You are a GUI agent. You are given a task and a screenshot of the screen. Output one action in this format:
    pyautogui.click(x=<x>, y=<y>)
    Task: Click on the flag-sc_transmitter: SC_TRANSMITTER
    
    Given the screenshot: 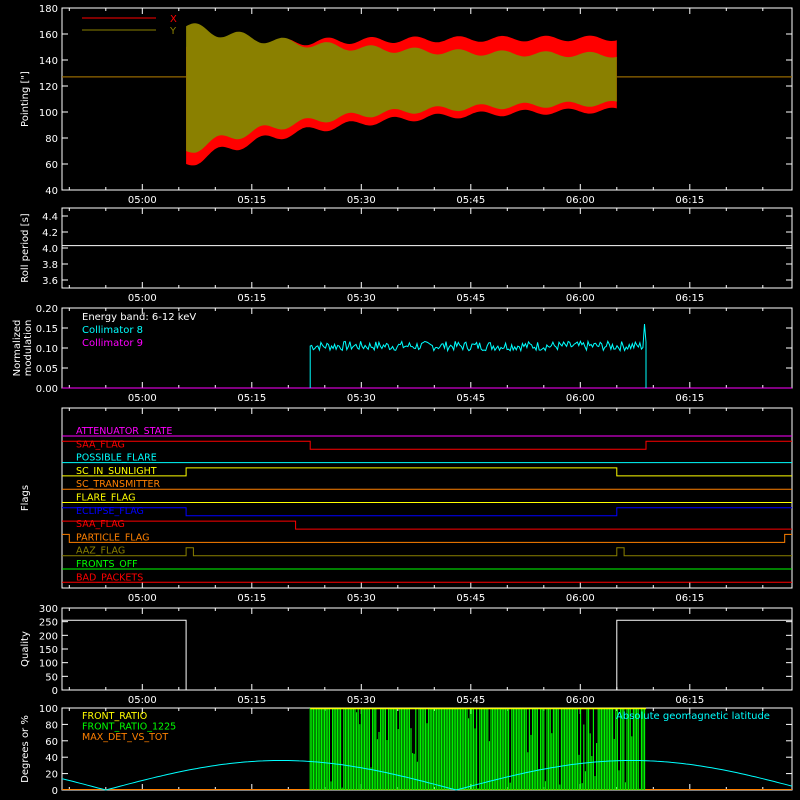 What is the action you would take?
    pyautogui.click(x=427, y=484)
    